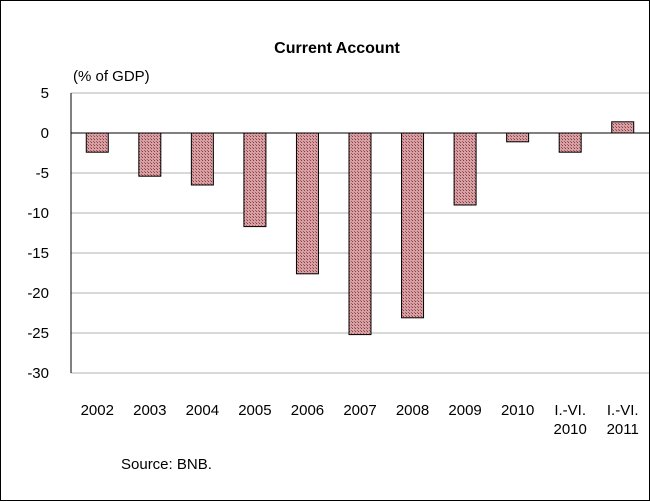 Image resolution: width=650 pixels, height=502 pixels. I want to click on x-tick-label: 2008, so click(412, 410).